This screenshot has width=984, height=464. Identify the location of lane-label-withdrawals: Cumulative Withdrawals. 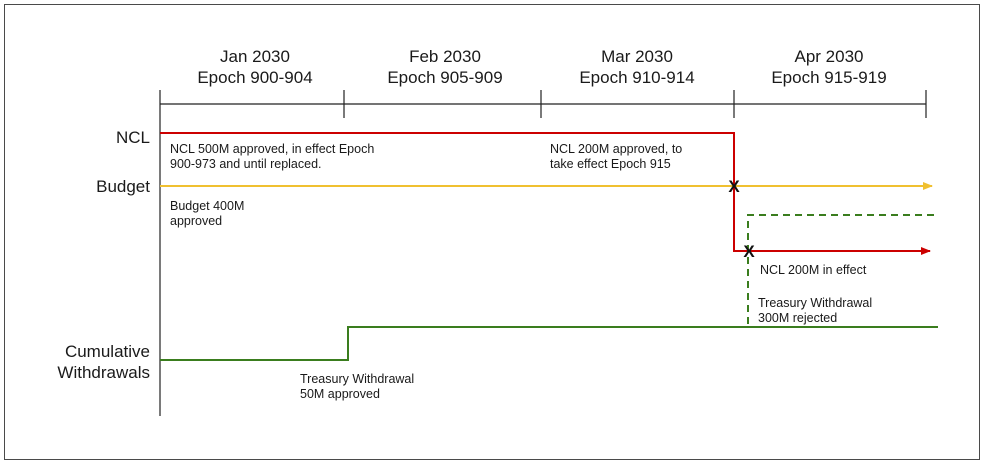
(103, 362).